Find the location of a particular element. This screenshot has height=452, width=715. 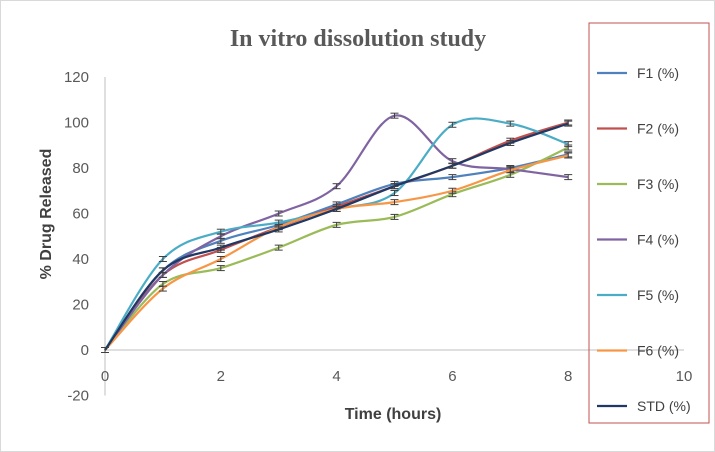

x-tick-label: 6 is located at coordinates (452, 376).